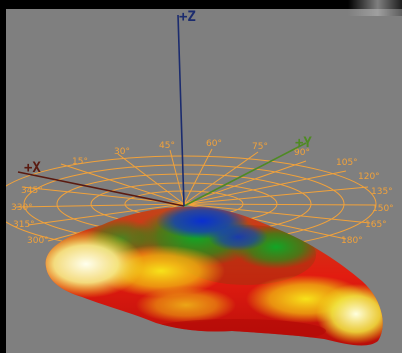 This screenshot has width=402, height=353. Describe the element at coordinates (260, 147) in the screenshot. I see `angle-label-75: 75°` at that location.